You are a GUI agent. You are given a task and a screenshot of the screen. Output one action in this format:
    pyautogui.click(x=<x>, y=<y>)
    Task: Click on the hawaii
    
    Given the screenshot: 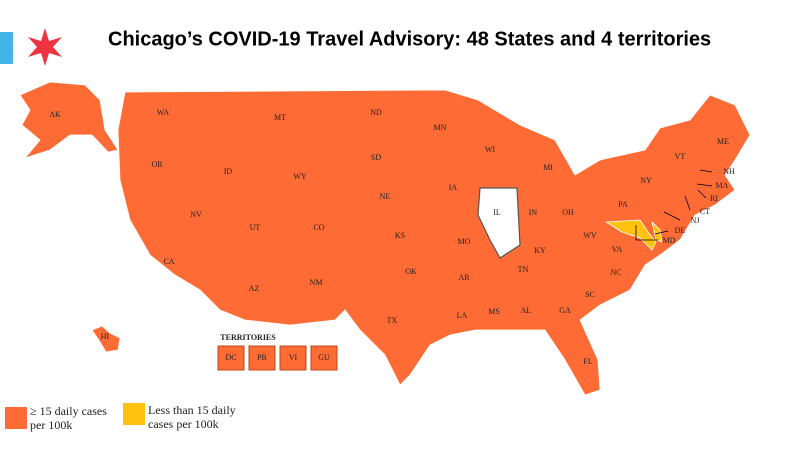 What is the action you would take?
    pyautogui.click(x=106, y=339)
    